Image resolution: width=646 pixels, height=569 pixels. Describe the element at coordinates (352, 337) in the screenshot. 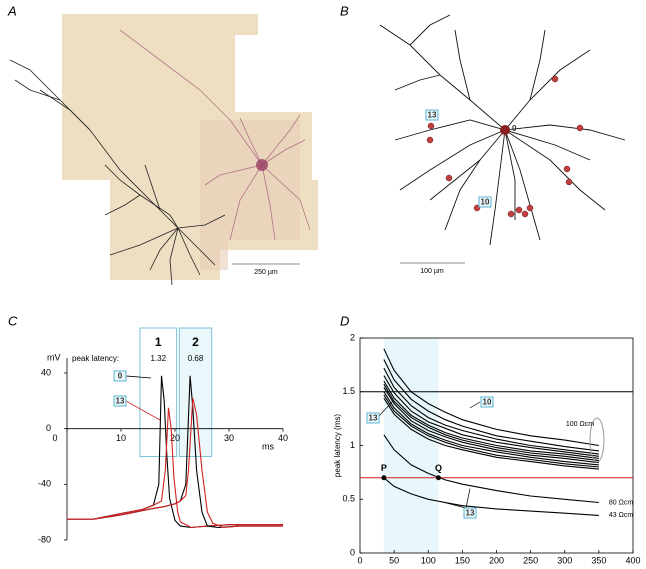

I see `y-tick-label: 2` at that location.